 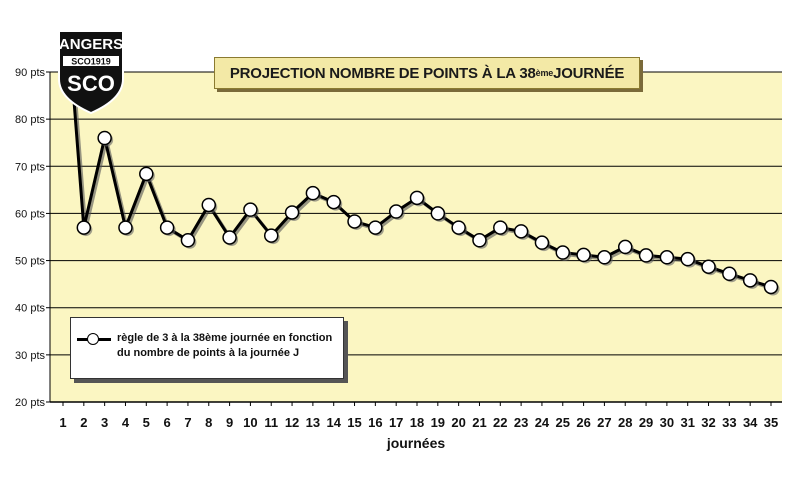 What do you see at coordinates (30, 309) in the screenshot?
I see `y-tick-label: 40 pts` at bounding box center [30, 309].